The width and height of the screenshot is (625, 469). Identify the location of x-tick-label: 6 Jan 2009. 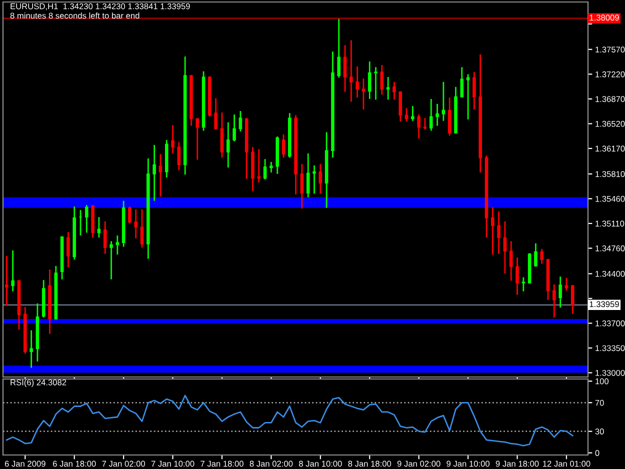
(25, 463).